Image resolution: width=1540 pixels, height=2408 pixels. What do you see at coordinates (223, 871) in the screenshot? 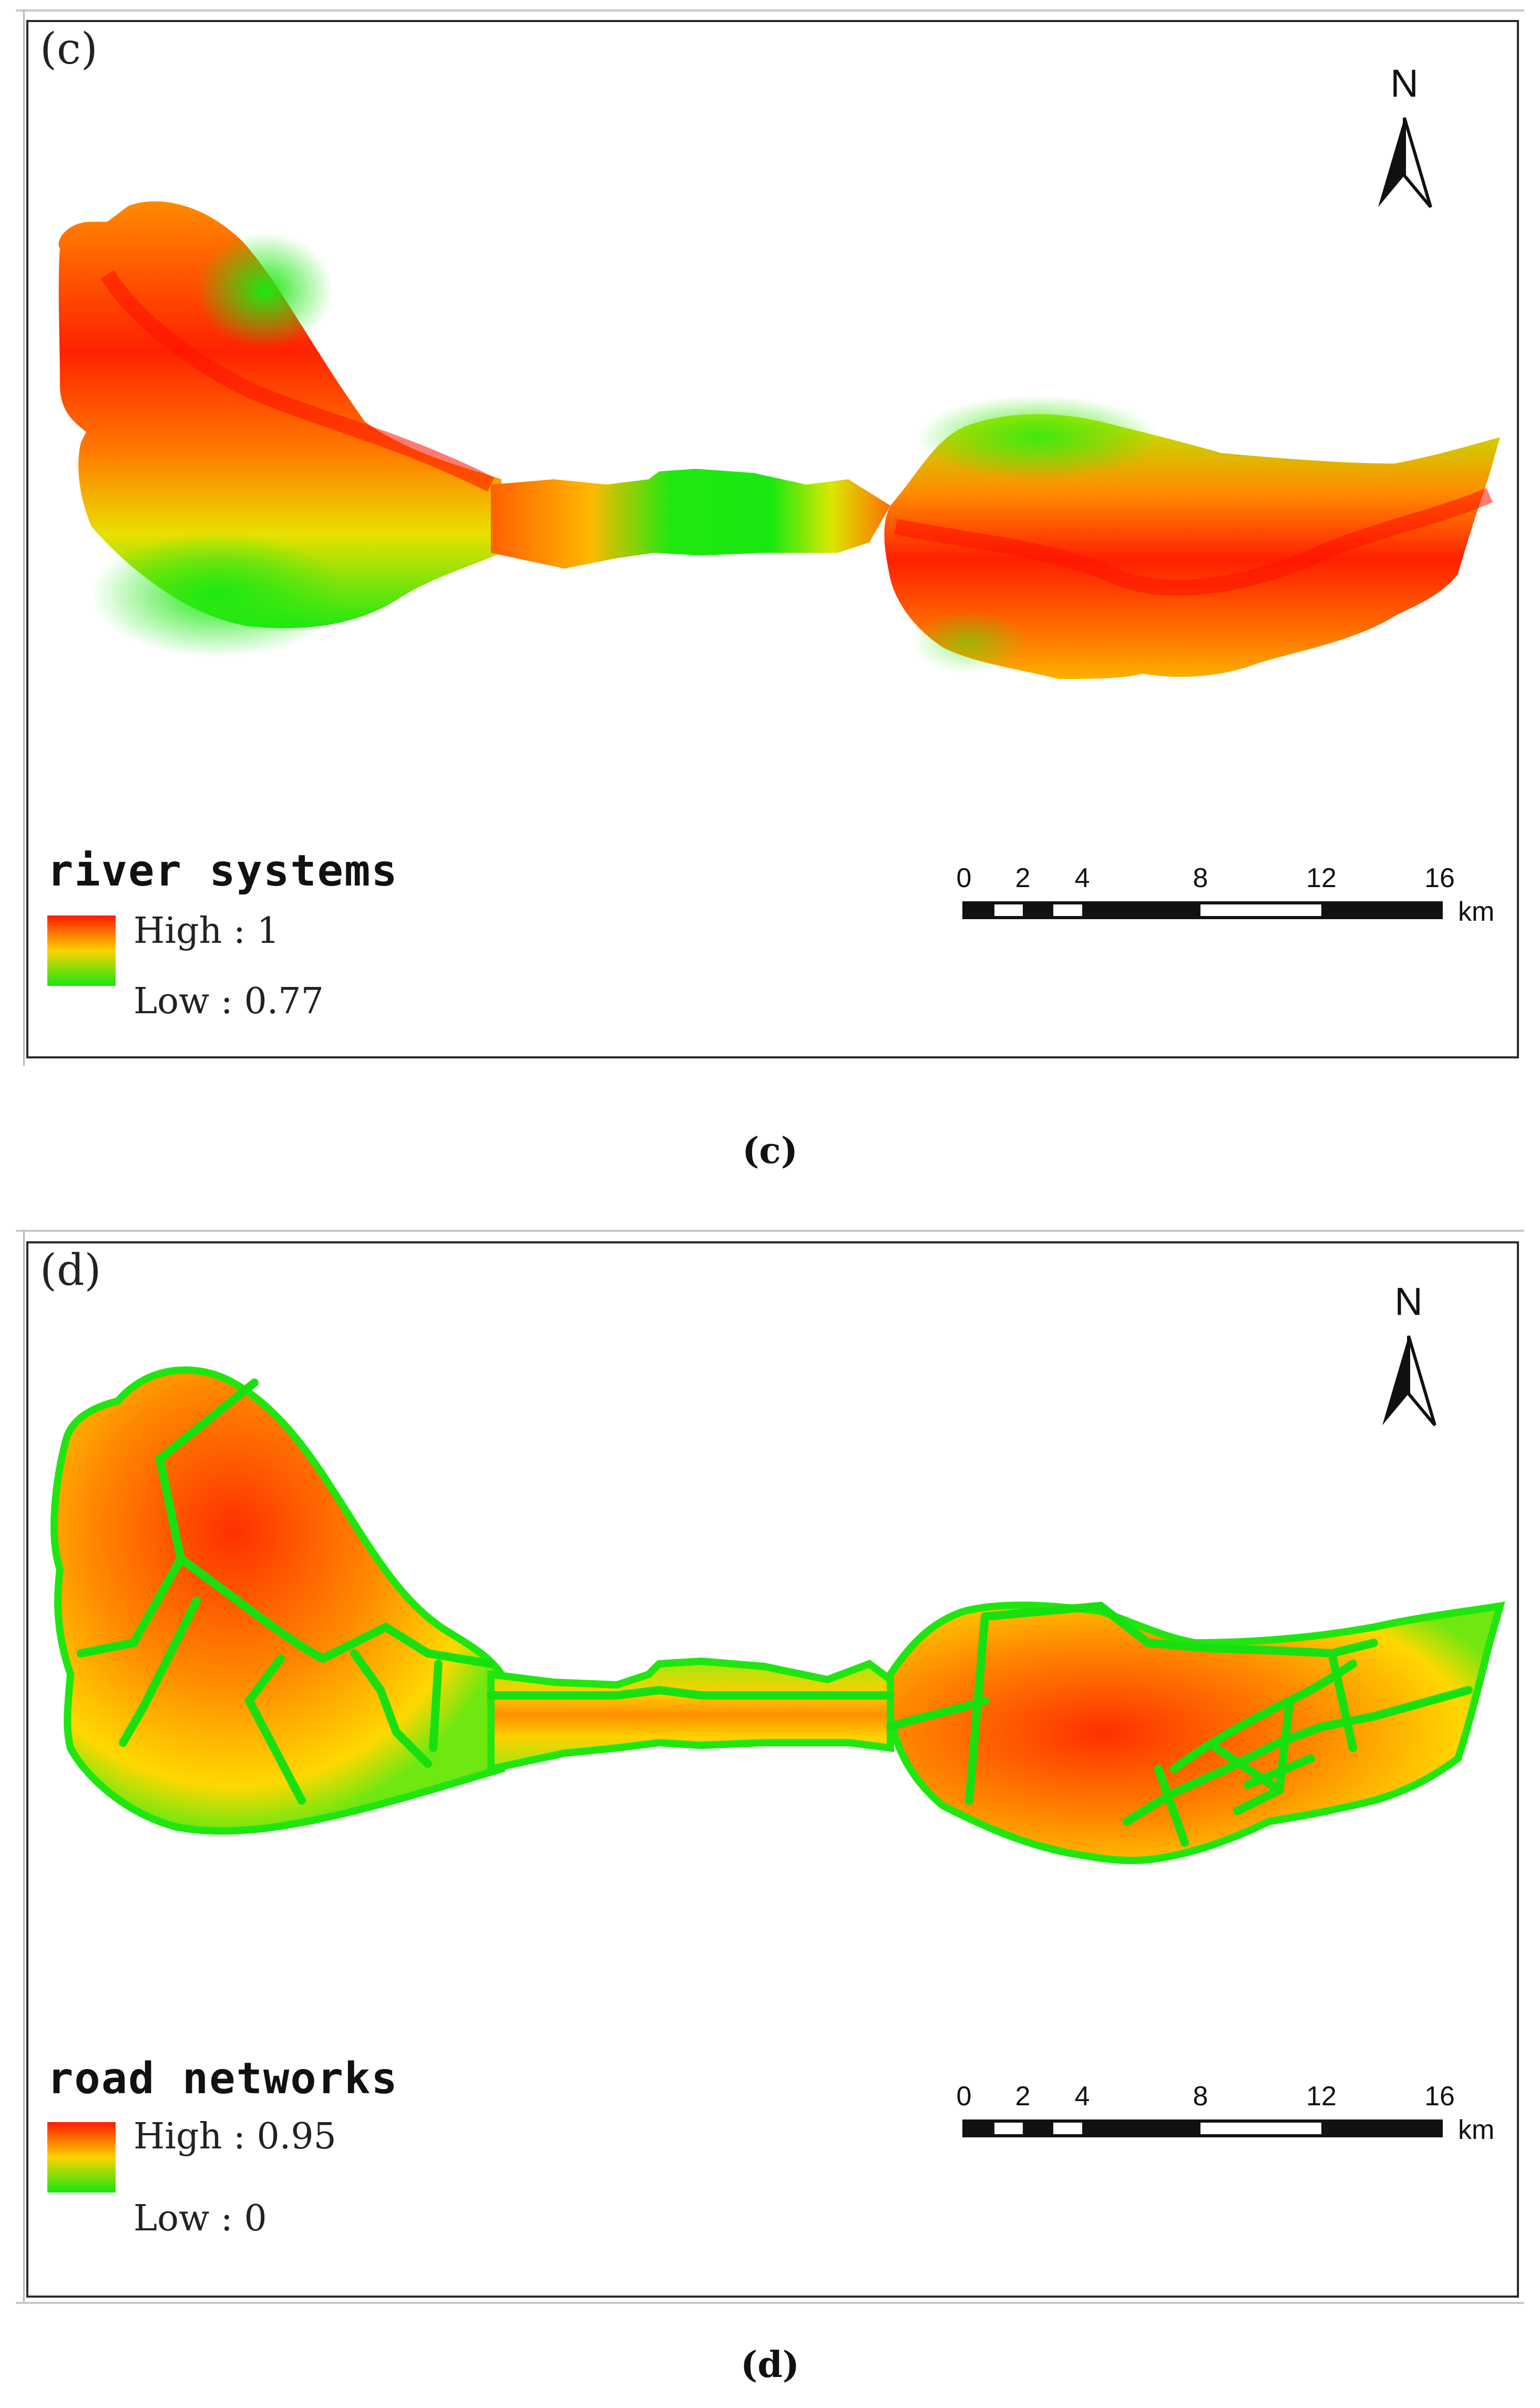
I see `legend-title: river systems` at bounding box center [223, 871].